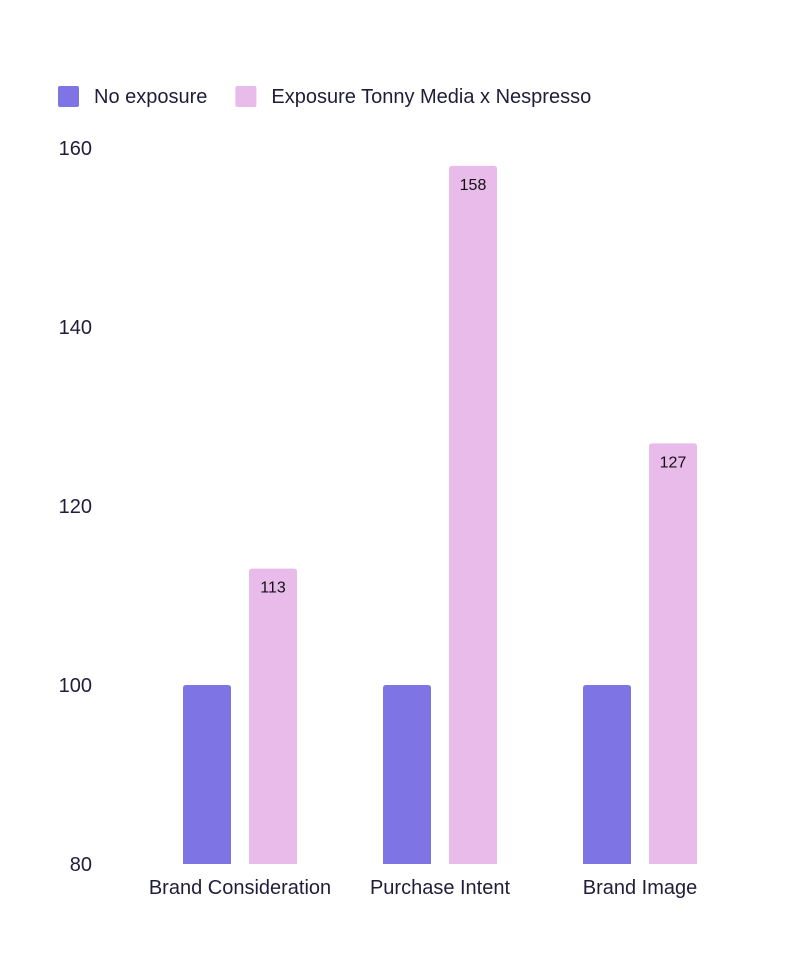 The image size is (790, 974). Describe the element at coordinates (673, 462) in the screenshot. I see `data-label: 127` at that location.